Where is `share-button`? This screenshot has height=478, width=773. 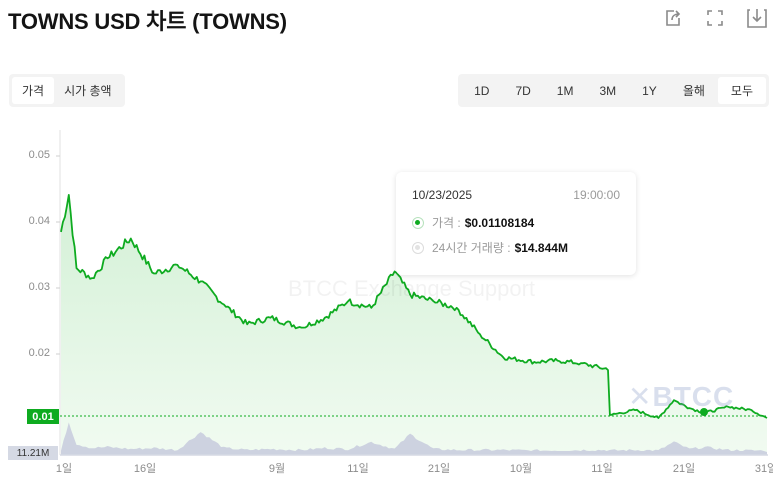 share-button is located at coordinates (673, 18).